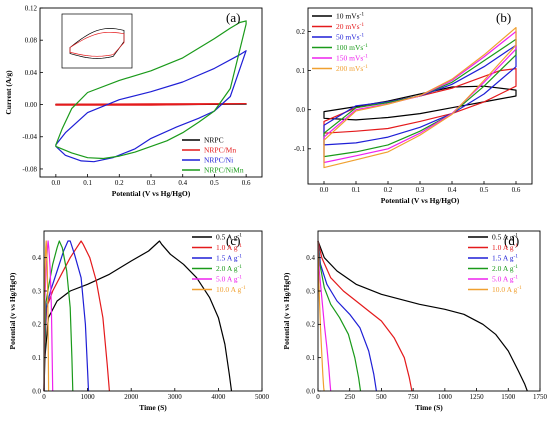 The height and width of the screenshot is (421, 550). Describe the element at coordinates (87, 183) in the screenshot. I see `x-tick-label: 0.1` at that location.